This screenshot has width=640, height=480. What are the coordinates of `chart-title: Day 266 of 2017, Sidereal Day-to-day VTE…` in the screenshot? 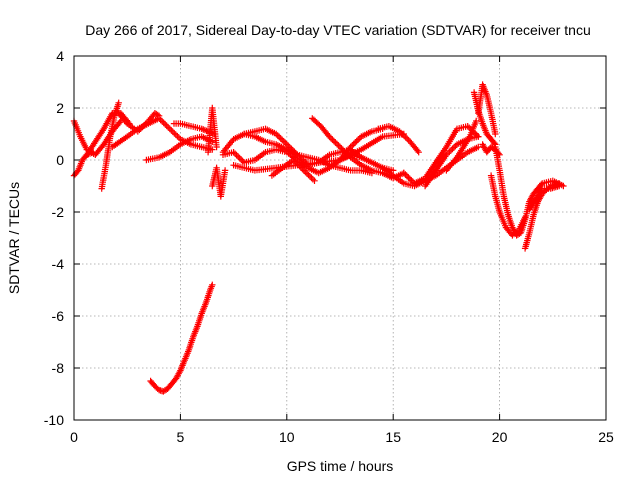 It's located at (338, 30).